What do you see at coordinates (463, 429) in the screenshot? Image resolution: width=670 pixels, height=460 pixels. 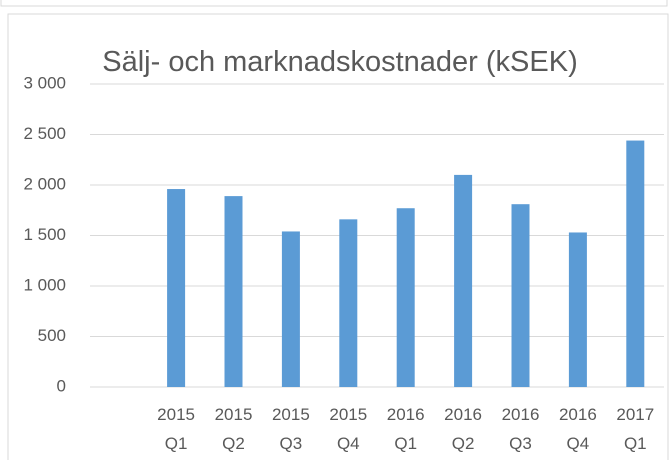 I see `x-tick-label: 2016 Q2` at bounding box center [463, 429].